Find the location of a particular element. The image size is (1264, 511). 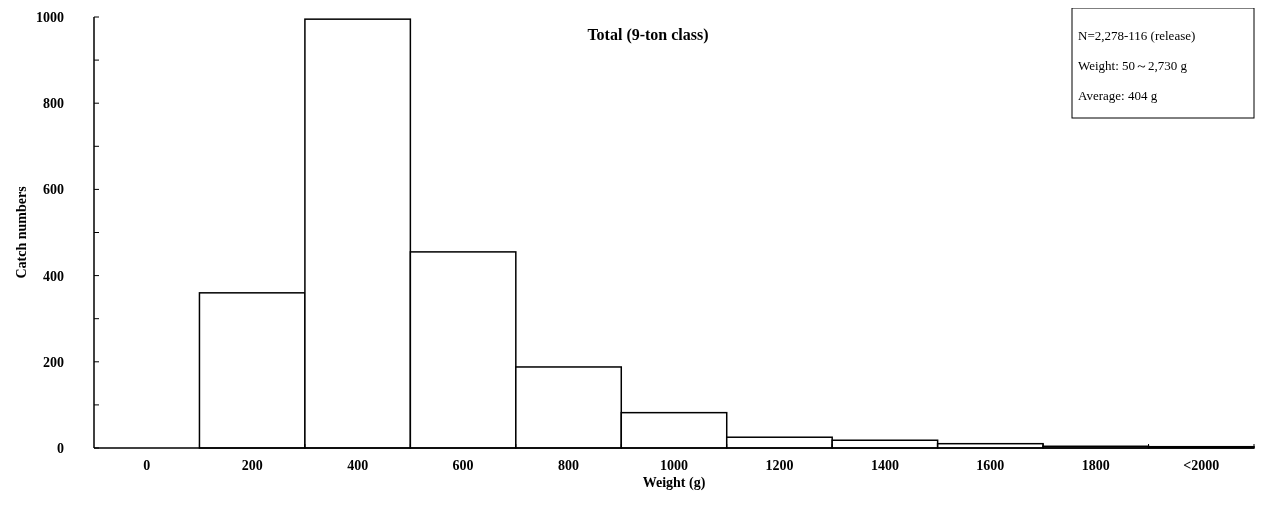

x-tick-label: 200 is located at coordinates (252, 465).